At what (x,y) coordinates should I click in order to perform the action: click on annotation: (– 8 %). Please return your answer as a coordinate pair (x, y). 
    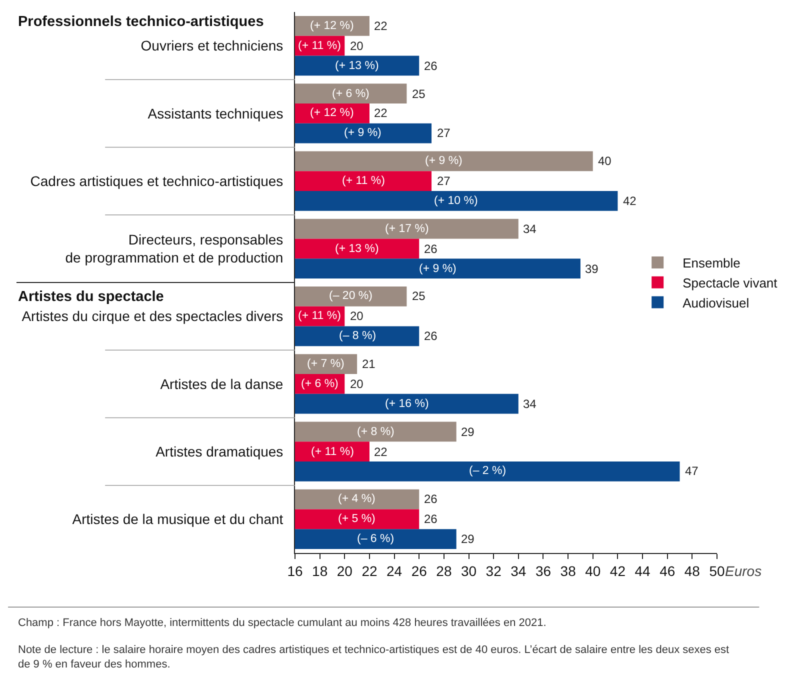
    Looking at the image, I should click on (357, 336).